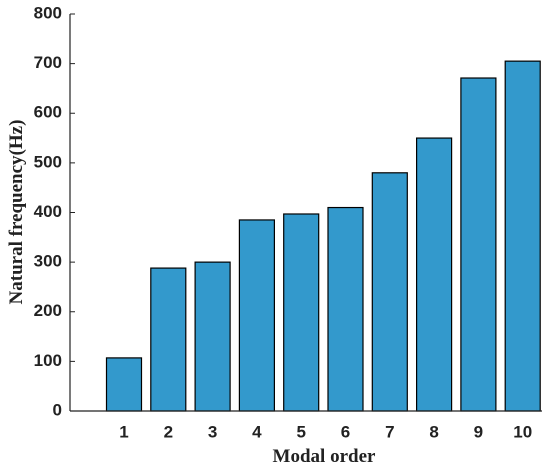  Describe the element at coordinates (257, 431) in the screenshot. I see `x-tick-label: 4` at that location.